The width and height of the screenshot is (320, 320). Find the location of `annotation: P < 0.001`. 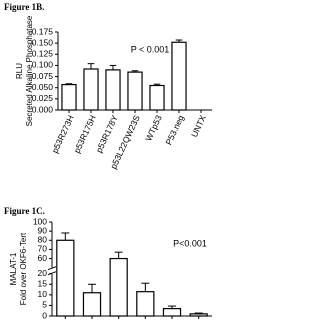

annotation: P < 0.001 is located at coordinates (150, 49).